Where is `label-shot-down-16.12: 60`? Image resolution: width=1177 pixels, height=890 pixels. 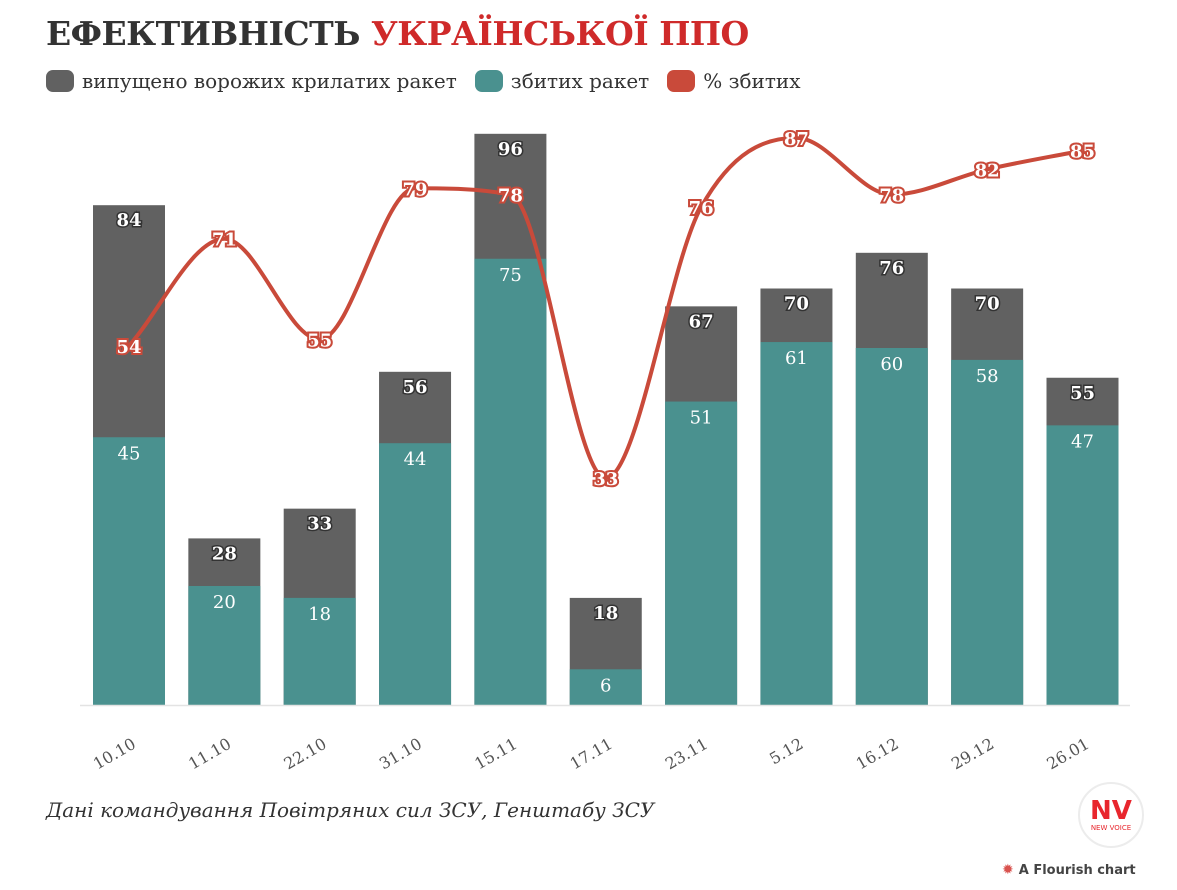 label-shot-down-16.12: 60 is located at coordinates (891, 364).